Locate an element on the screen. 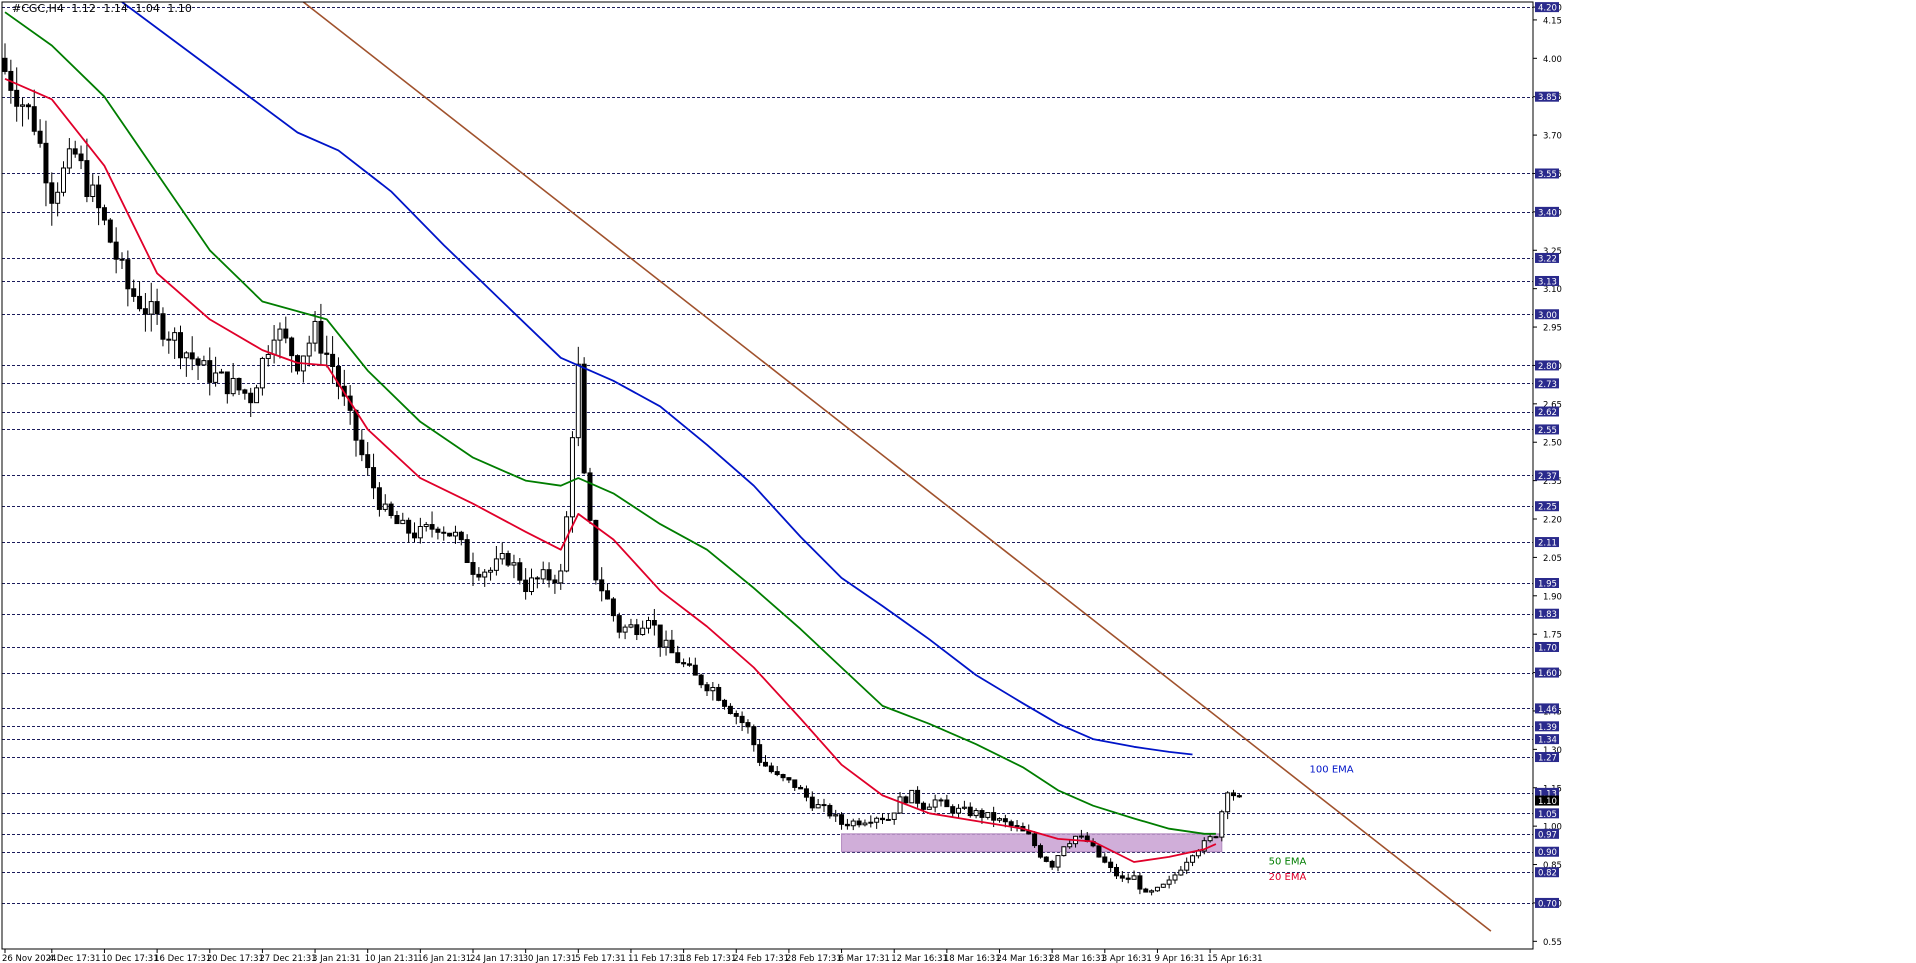 This screenshot has width=1916, height=963. x-tick-label: 4 Dec 17:31 is located at coordinates (75, 958).